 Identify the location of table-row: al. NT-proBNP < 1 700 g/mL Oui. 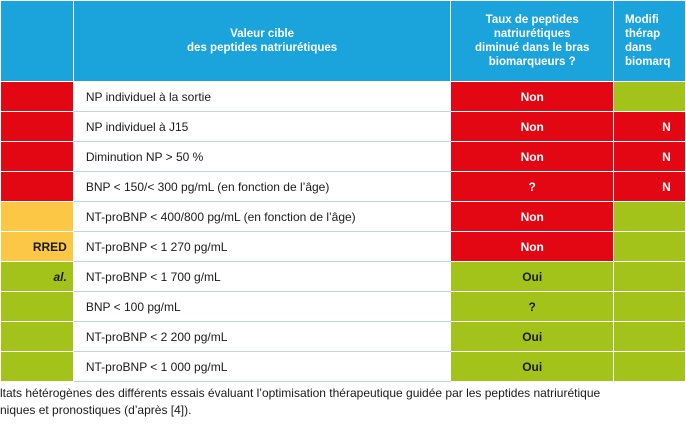
(343, 276).